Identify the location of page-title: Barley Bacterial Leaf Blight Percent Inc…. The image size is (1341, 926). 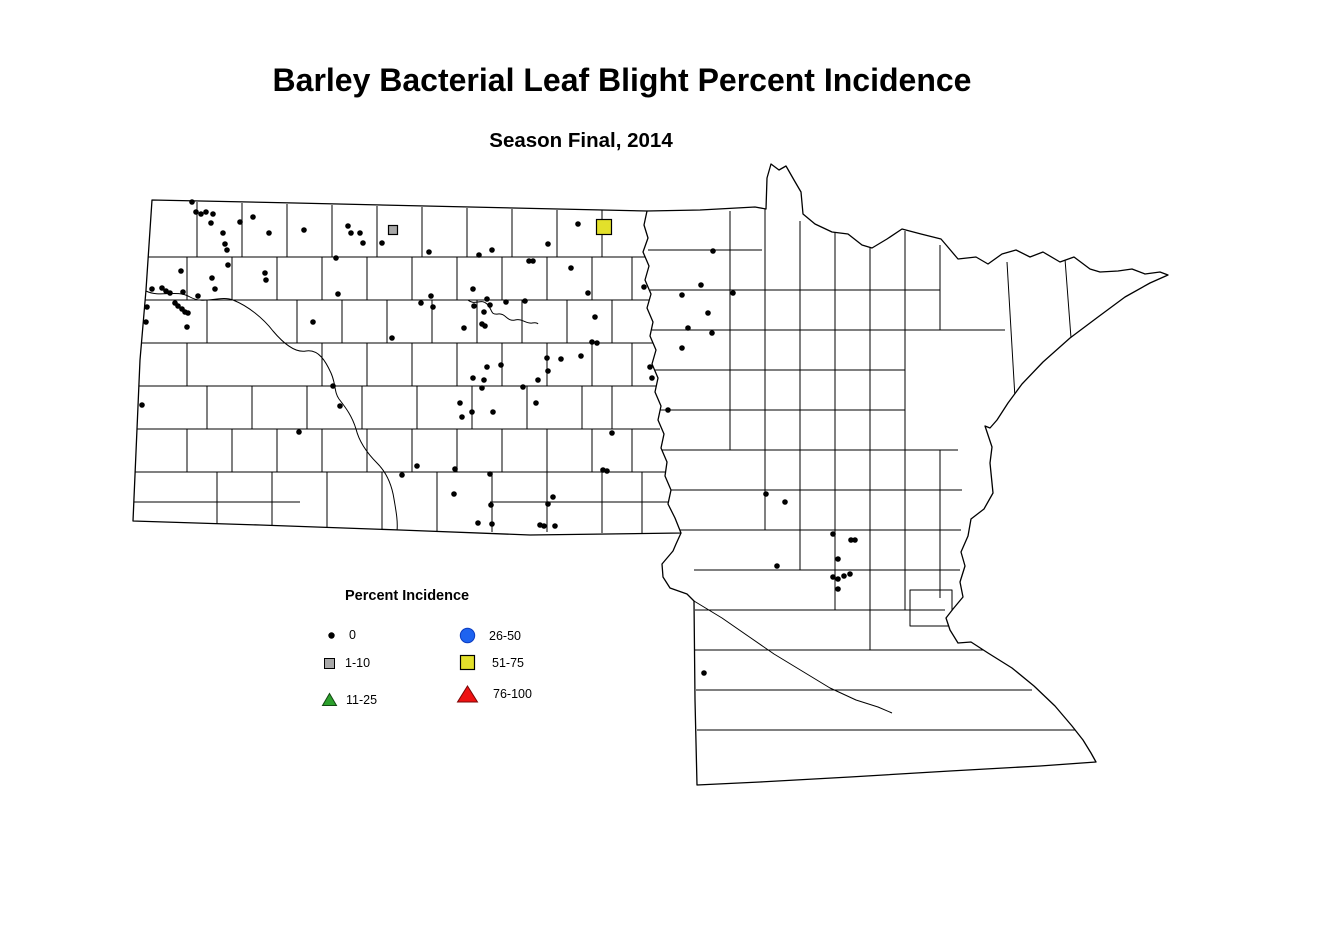
(622, 80).